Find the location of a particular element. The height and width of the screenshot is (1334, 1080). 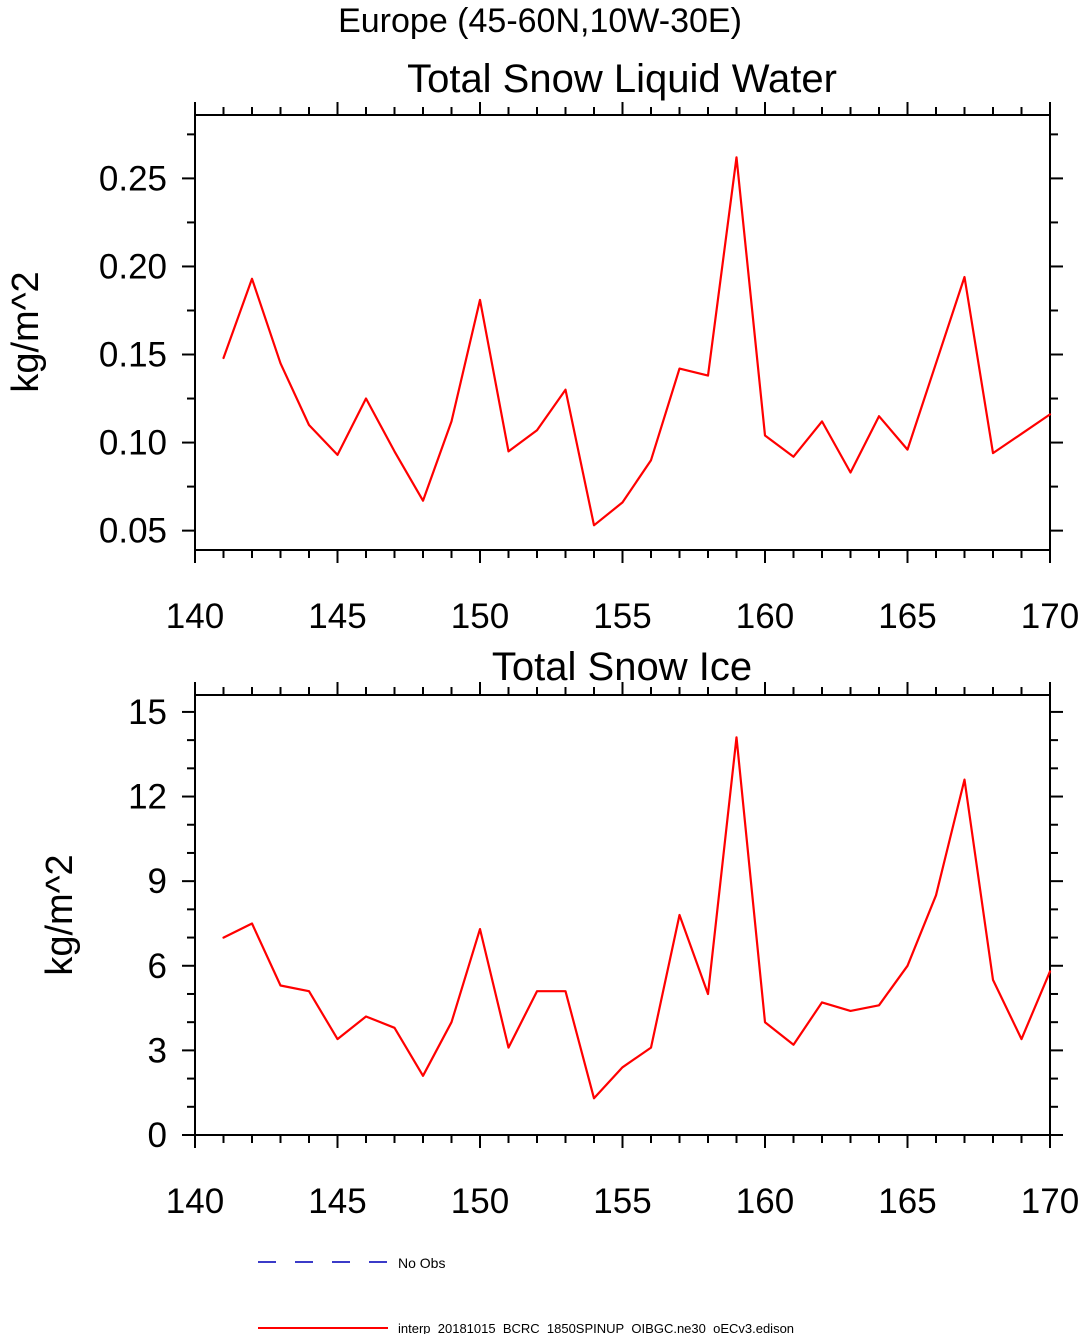

y-tick-label: 0.10 is located at coordinates (133, 443).